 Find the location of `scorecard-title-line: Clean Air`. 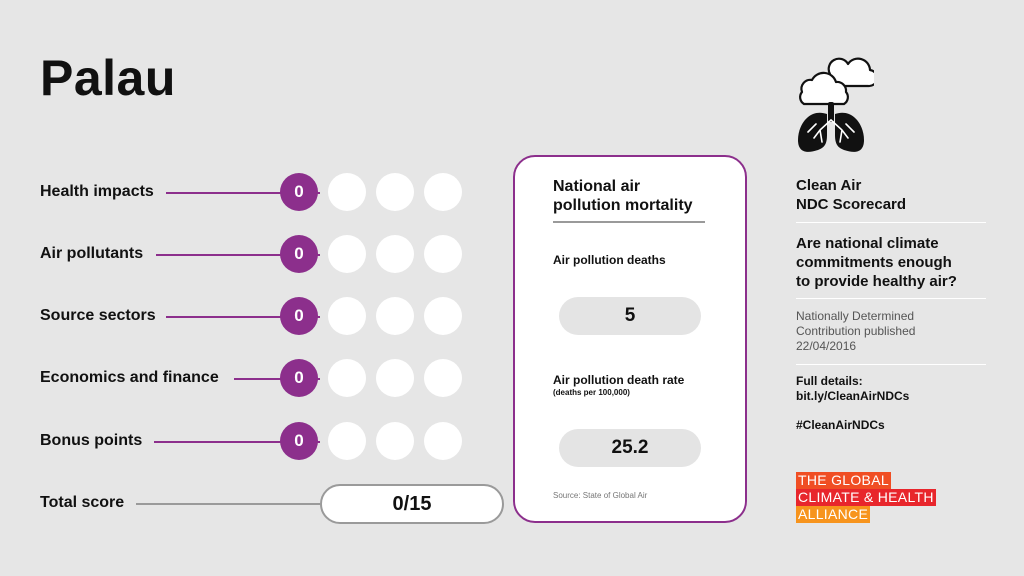

scorecard-title-line: Clean Air is located at coordinates (829, 185).